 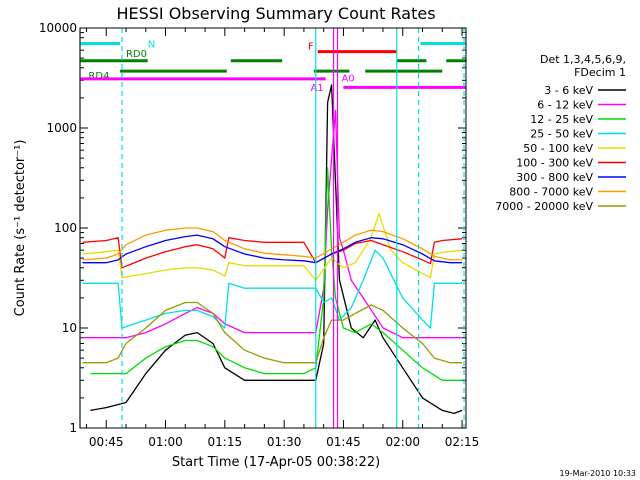 I want to click on flag-label-rd4: RD4, so click(x=98, y=76).